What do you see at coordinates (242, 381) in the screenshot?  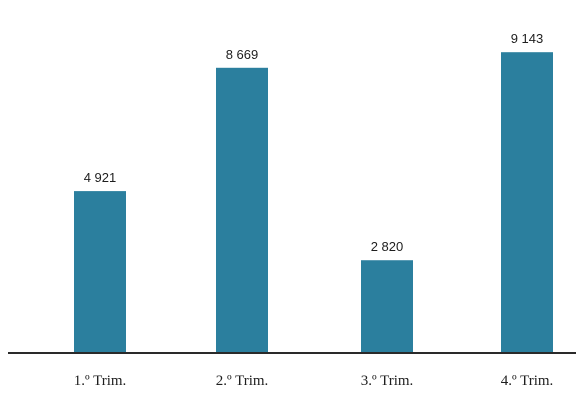 I see `x-tick-label-2: 2.º Trim.` at bounding box center [242, 381].